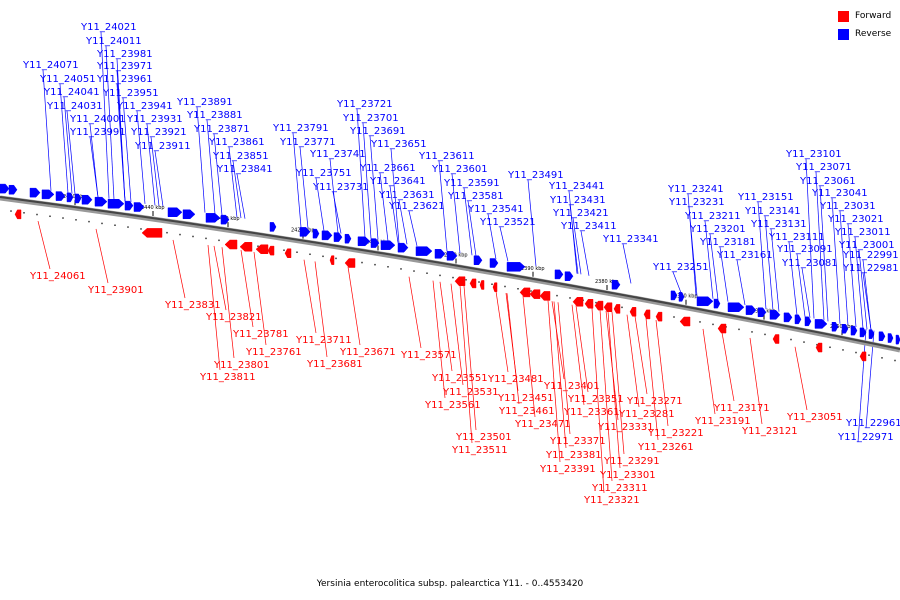 The width and height of the screenshot is (900, 600). Describe the element at coordinates (446, 156) in the screenshot. I see `reverse-gene-label: Y11_23611` at that location.